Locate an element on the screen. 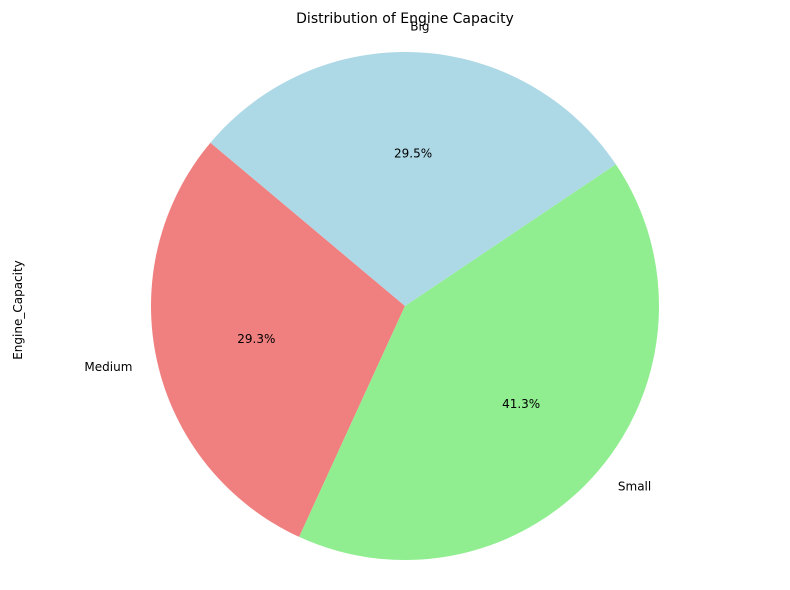  y-axis-label: Engine_Capacity is located at coordinates (18, 310).